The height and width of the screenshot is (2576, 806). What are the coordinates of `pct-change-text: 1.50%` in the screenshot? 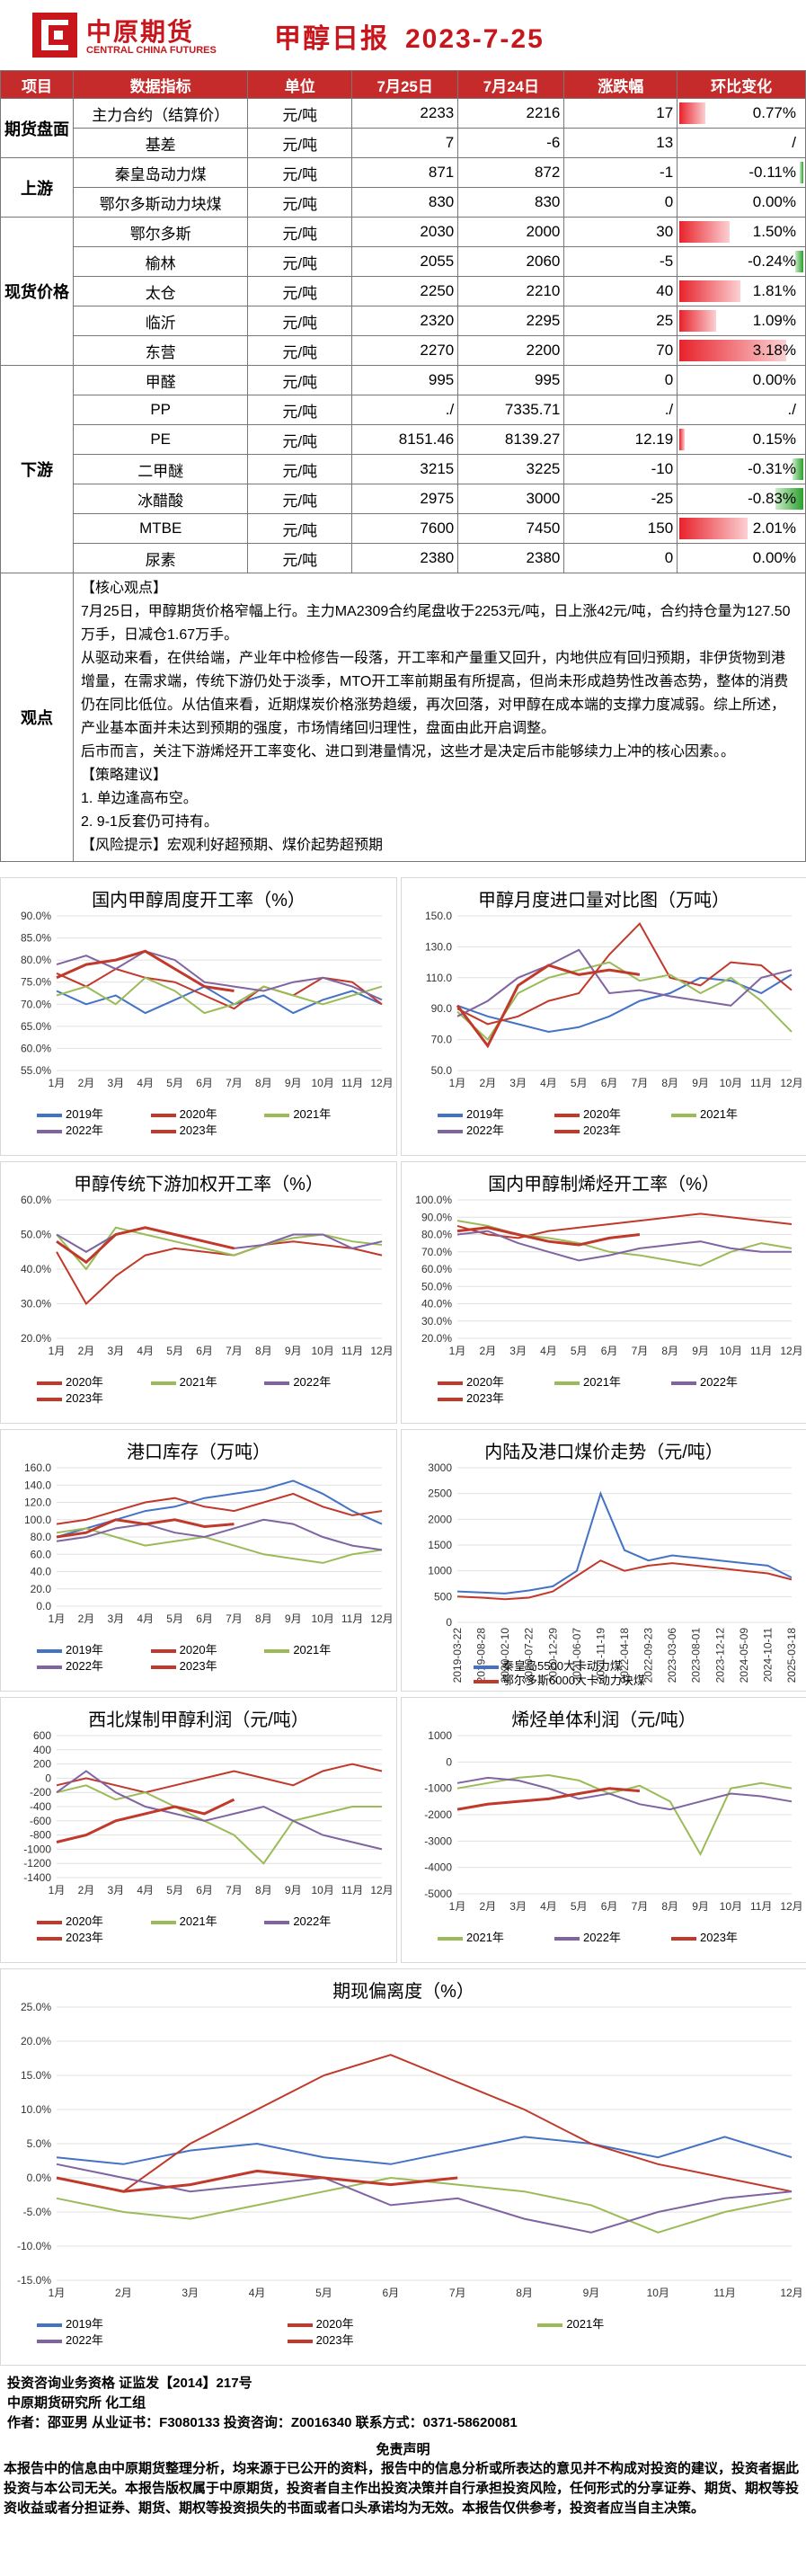 It's located at (774, 231).